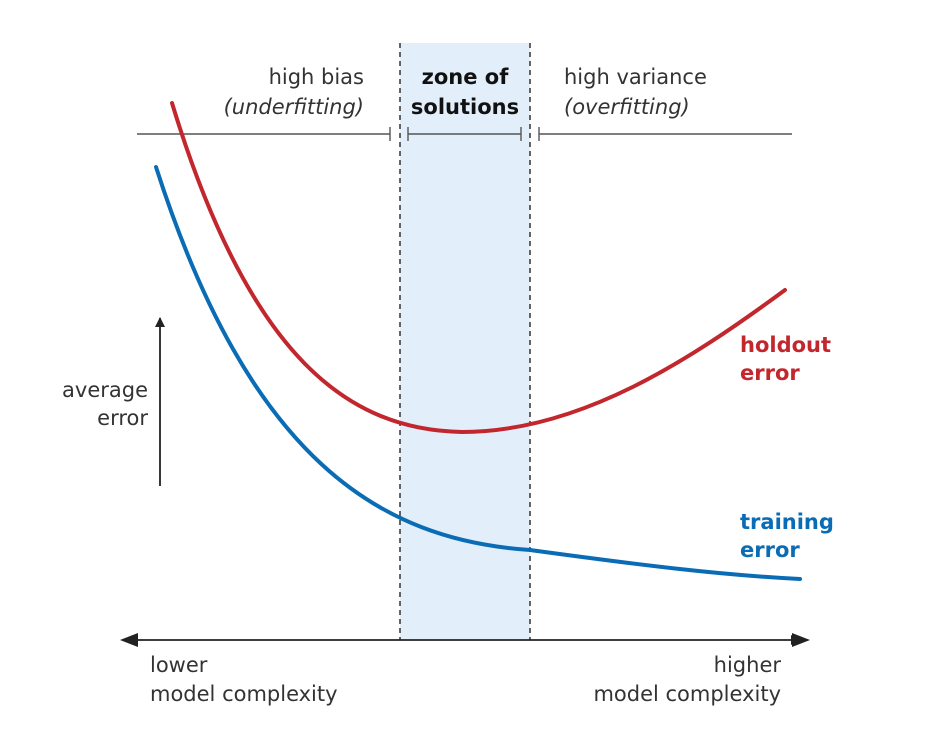  I want to click on region-center-line2: solutions, so click(465, 107).